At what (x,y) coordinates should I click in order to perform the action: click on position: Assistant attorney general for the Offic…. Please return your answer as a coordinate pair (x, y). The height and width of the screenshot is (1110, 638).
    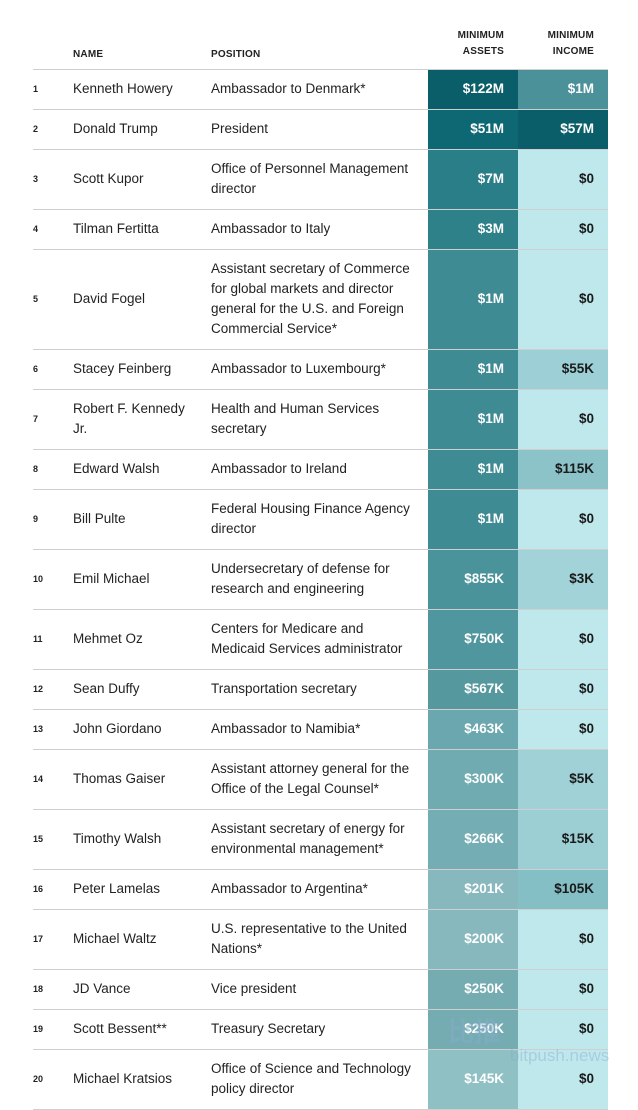
    Looking at the image, I should click on (319, 779).